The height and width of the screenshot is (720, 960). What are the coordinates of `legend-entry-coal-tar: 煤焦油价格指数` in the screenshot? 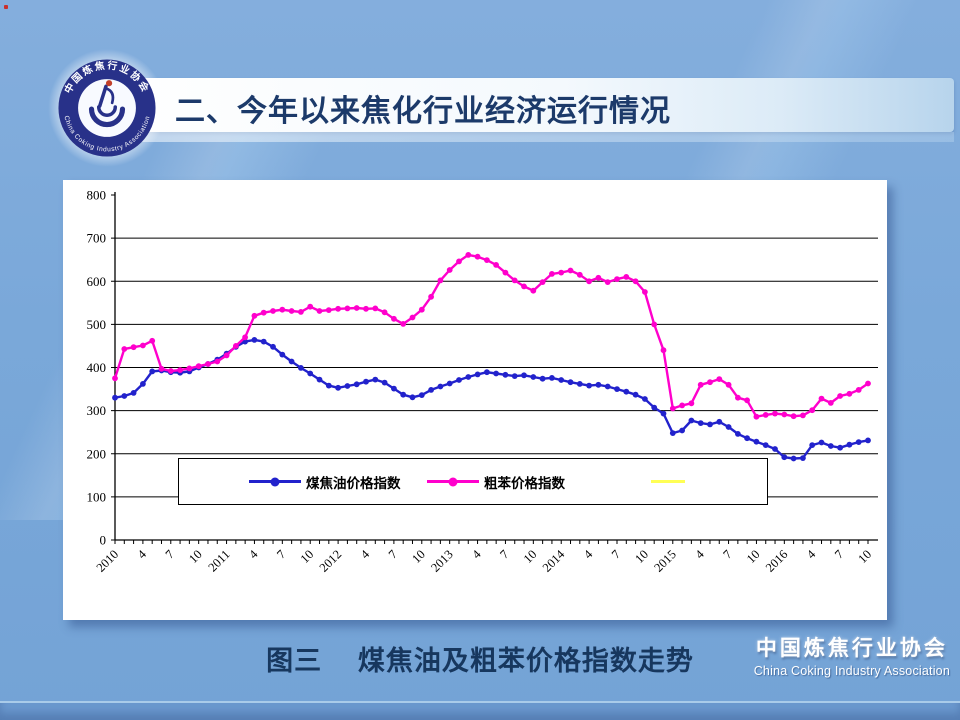 It's located at (325, 481).